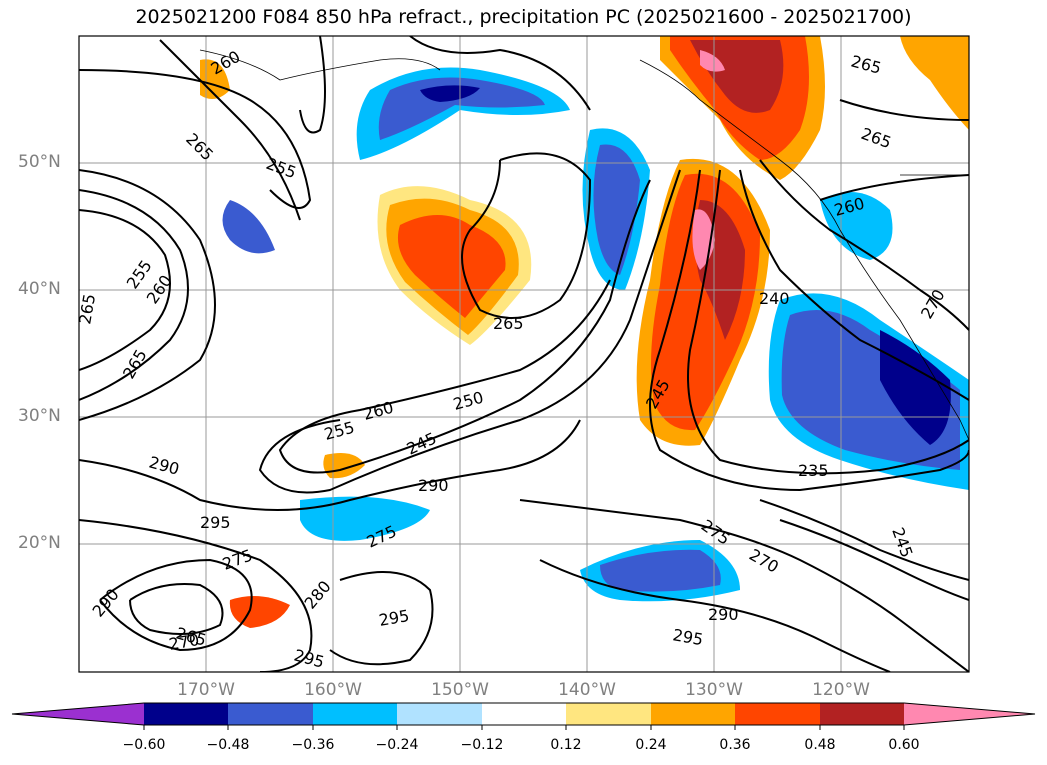  Describe the element at coordinates (39, 289) in the screenshot. I see `latitude-label: 40°N` at that location.